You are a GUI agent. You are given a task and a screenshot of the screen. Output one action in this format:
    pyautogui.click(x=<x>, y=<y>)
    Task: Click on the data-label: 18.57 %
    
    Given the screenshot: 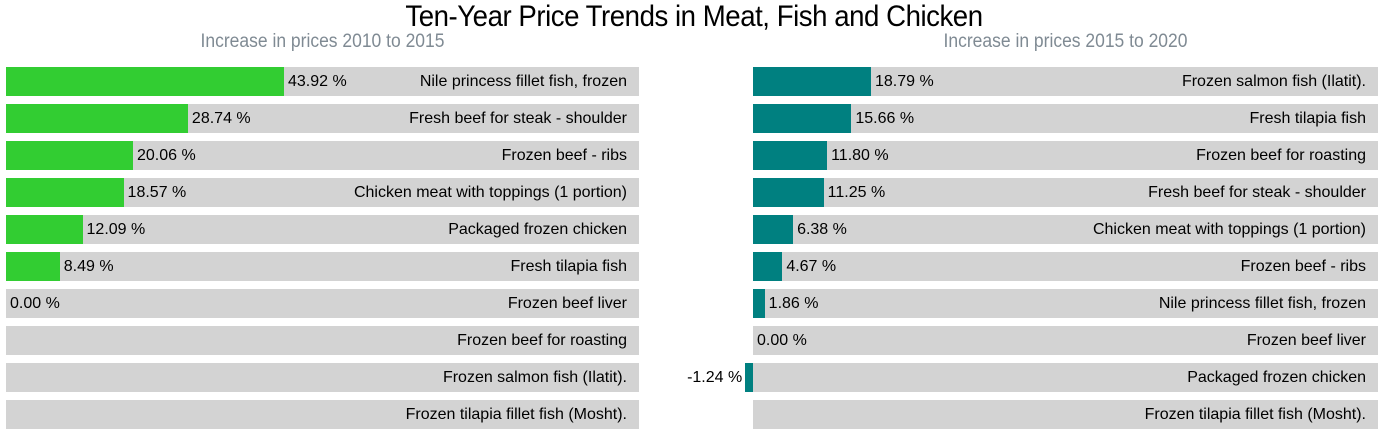 What is the action you would take?
    pyautogui.click(x=157, y=192)
    